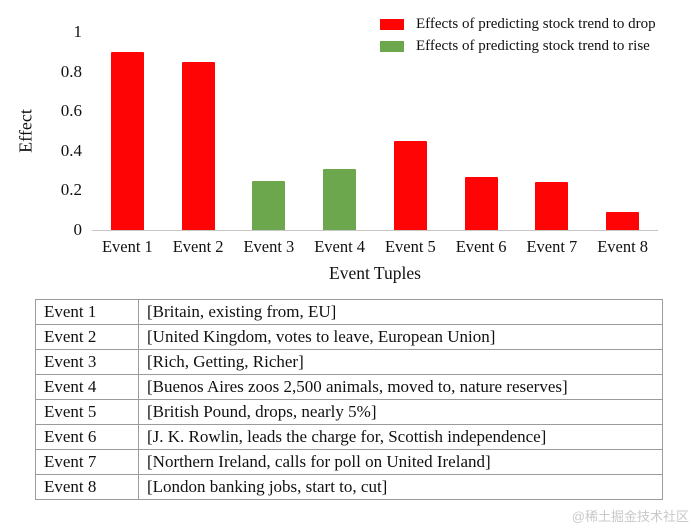 This screenshot has width=694, height=528. Describe the element at coordinates (392, 46) in the screenshot. I see `legend-swatch-rise` at that location.